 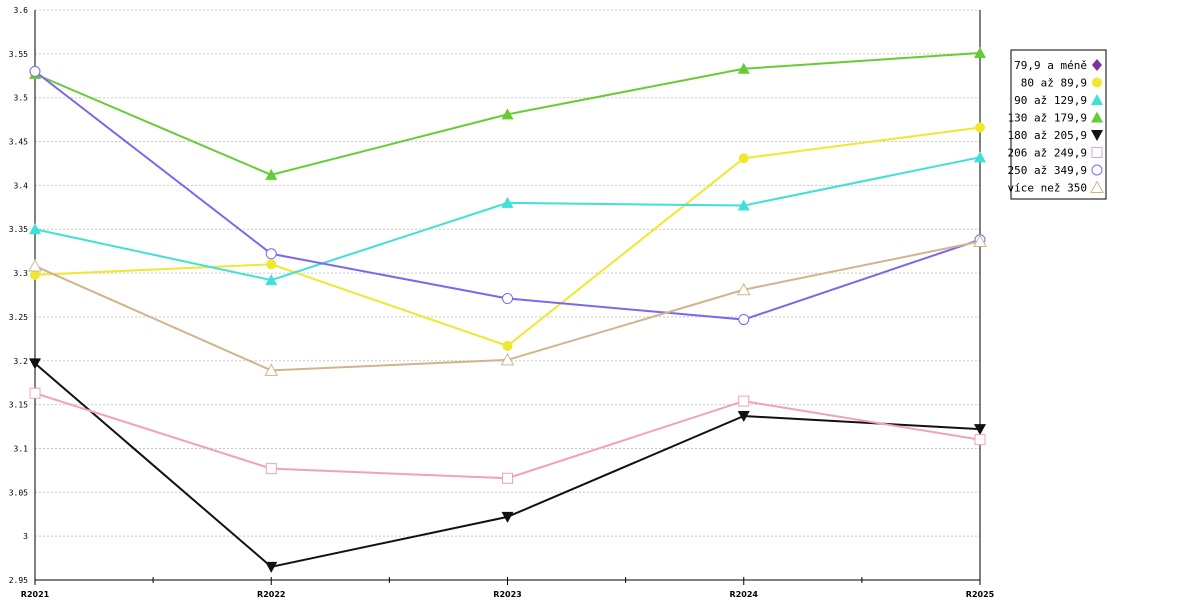 I want to click on legend-box, so click(x=1058, y=124).